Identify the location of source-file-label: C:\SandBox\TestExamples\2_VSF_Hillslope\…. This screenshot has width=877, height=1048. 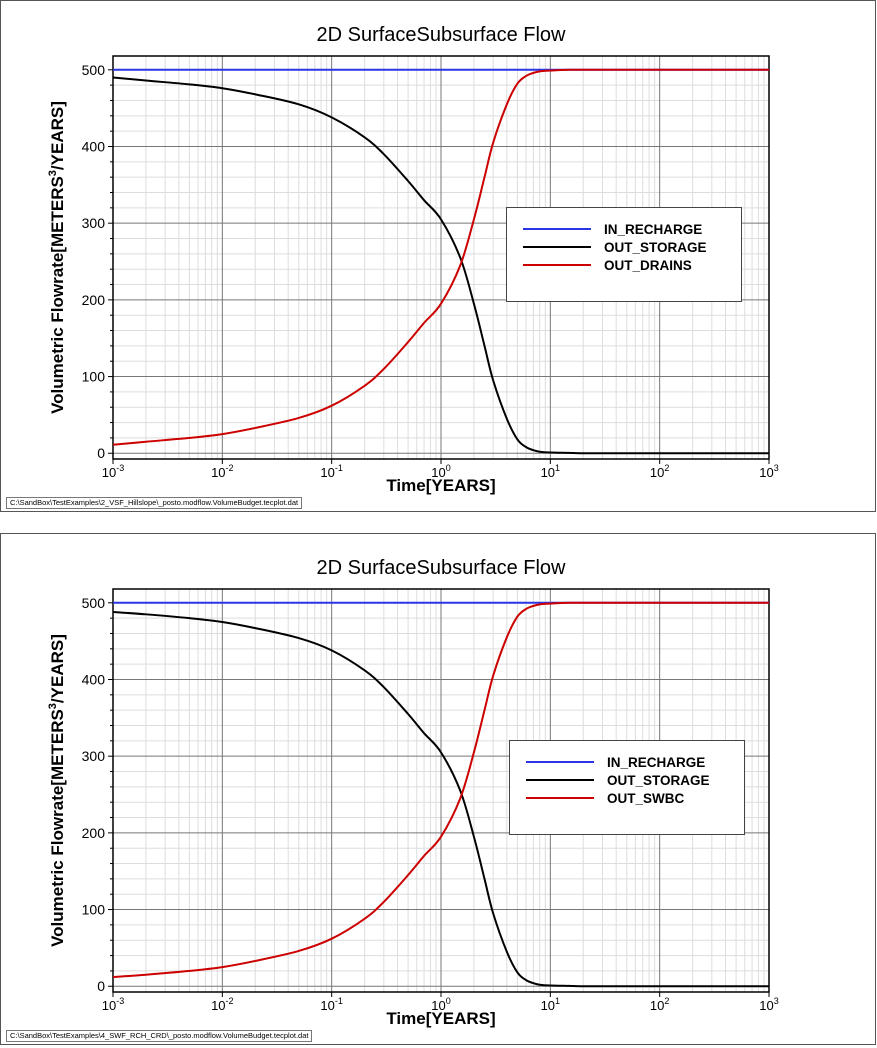
(154, 503).